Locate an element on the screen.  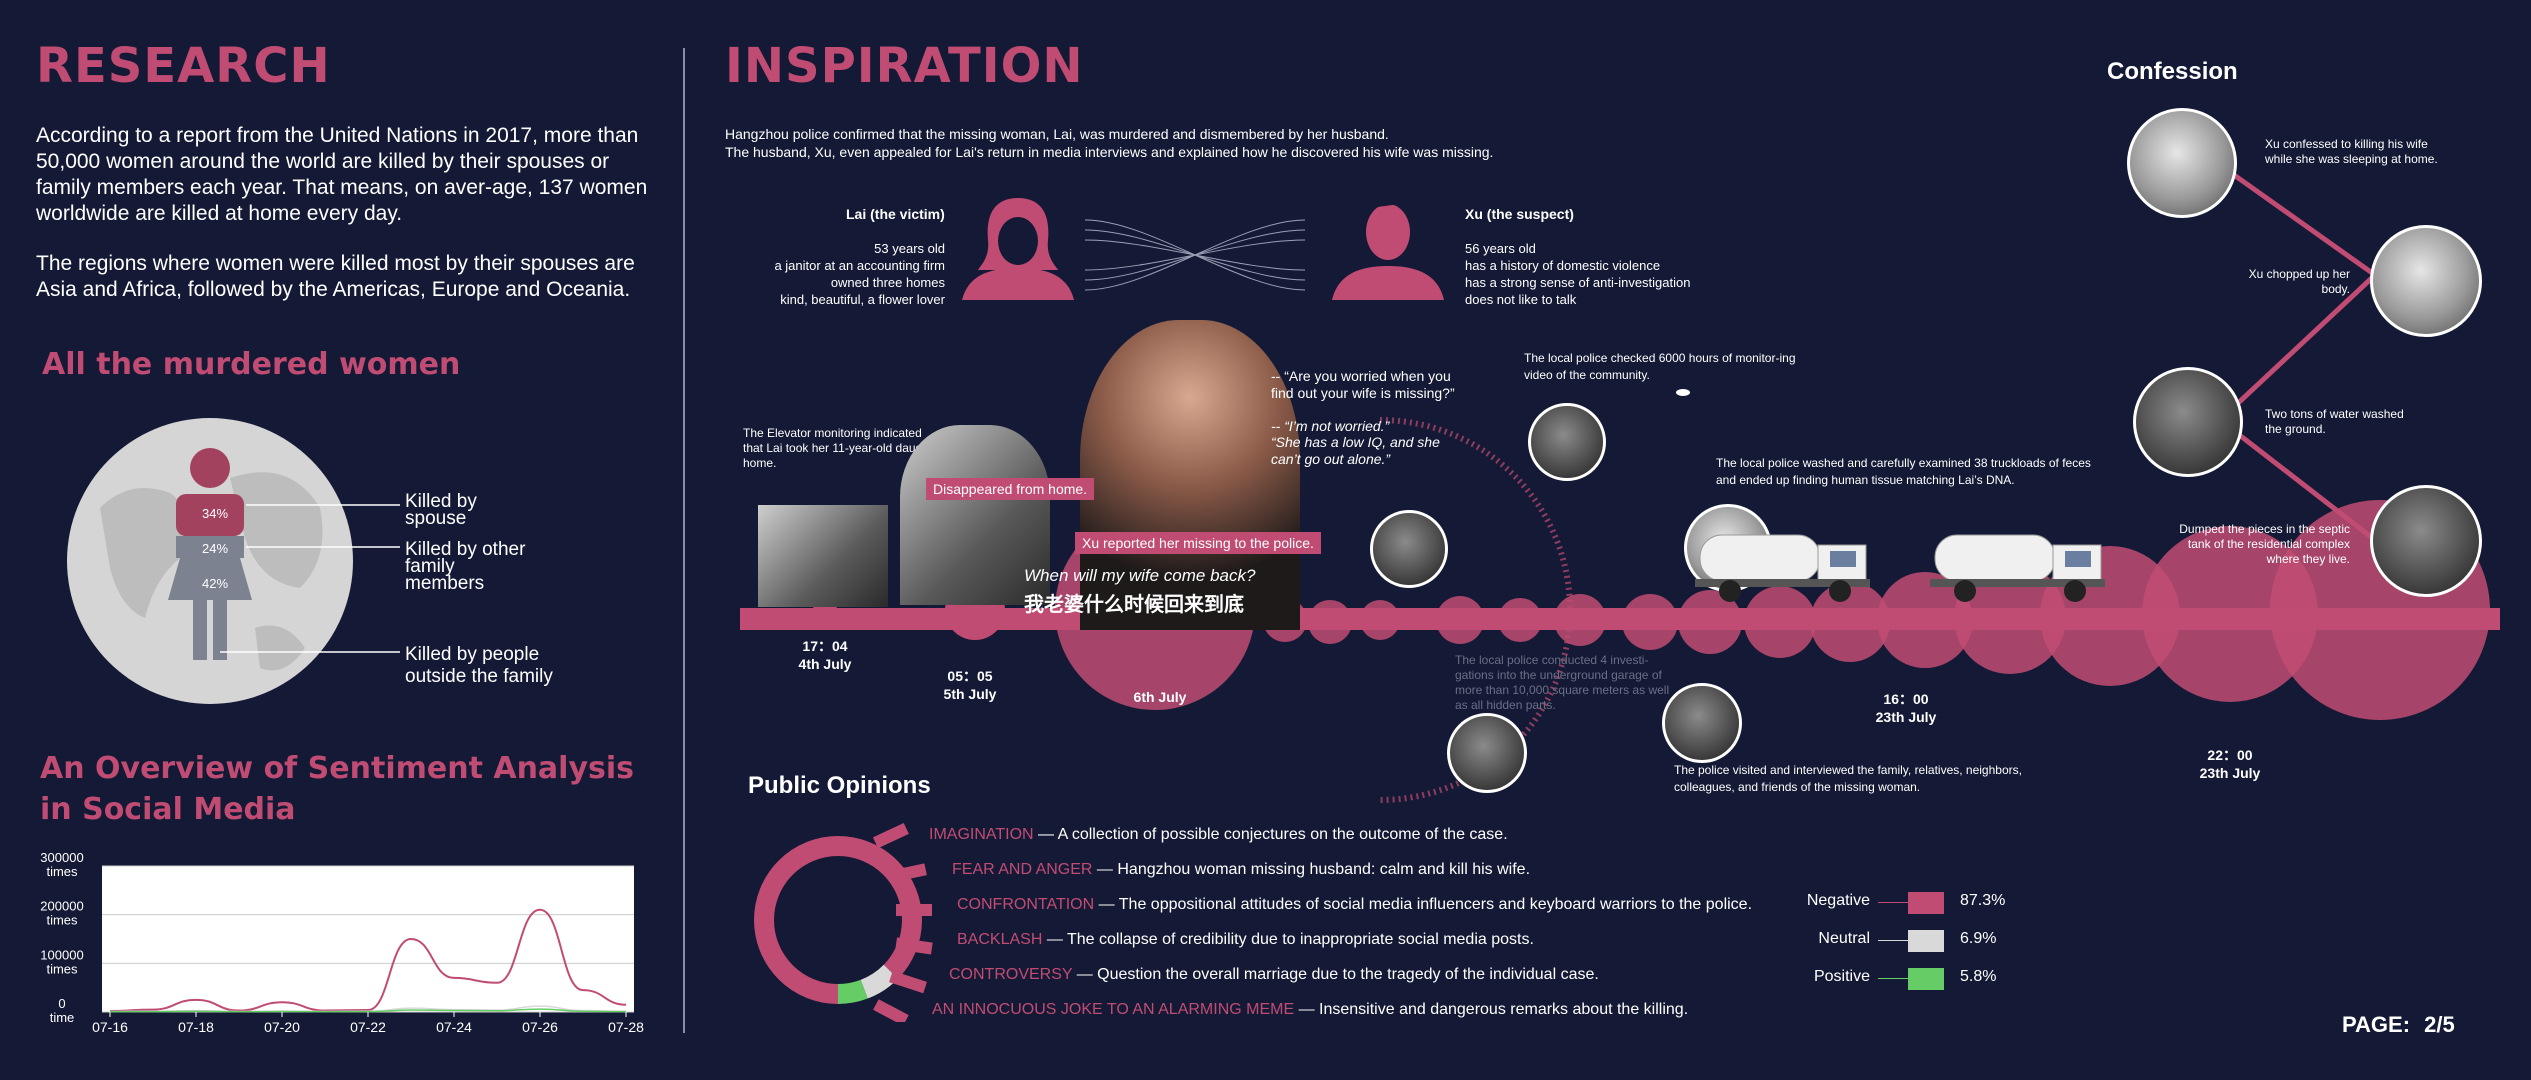
chart-x-tick-label: 07-26 is located at coordinates (540, 1027).